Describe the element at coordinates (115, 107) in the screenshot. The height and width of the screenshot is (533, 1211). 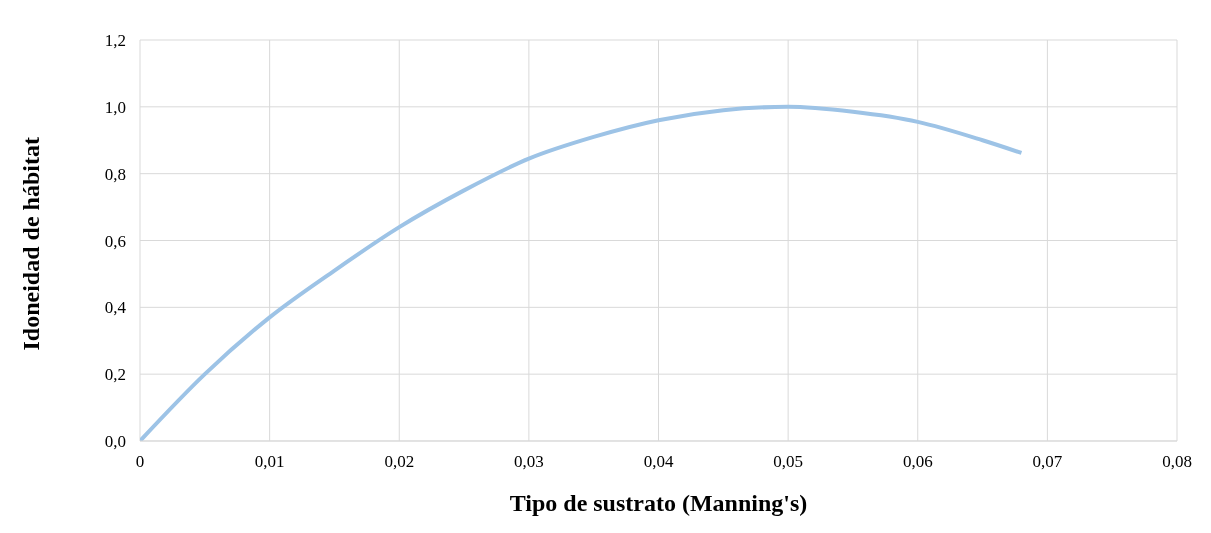
I see `y-tick-label: 1,0` at that location.